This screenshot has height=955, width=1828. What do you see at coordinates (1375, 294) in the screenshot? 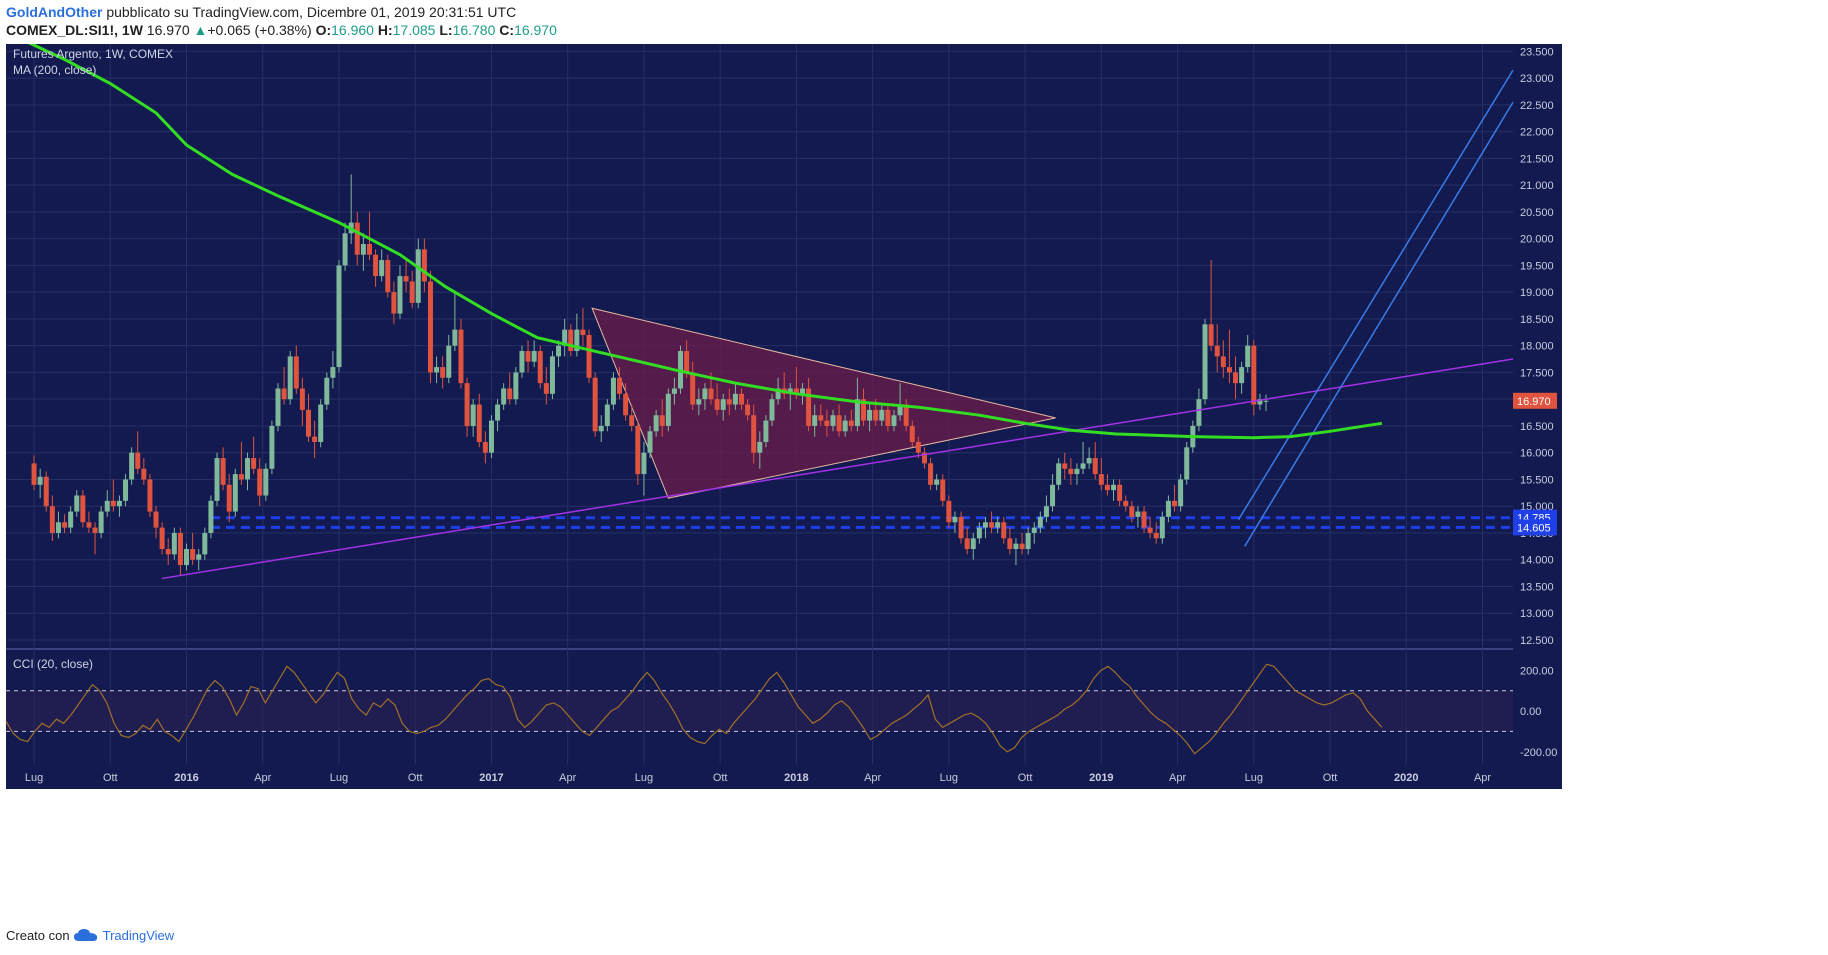
I see `channel-line` at bounding box center [1375, 294].